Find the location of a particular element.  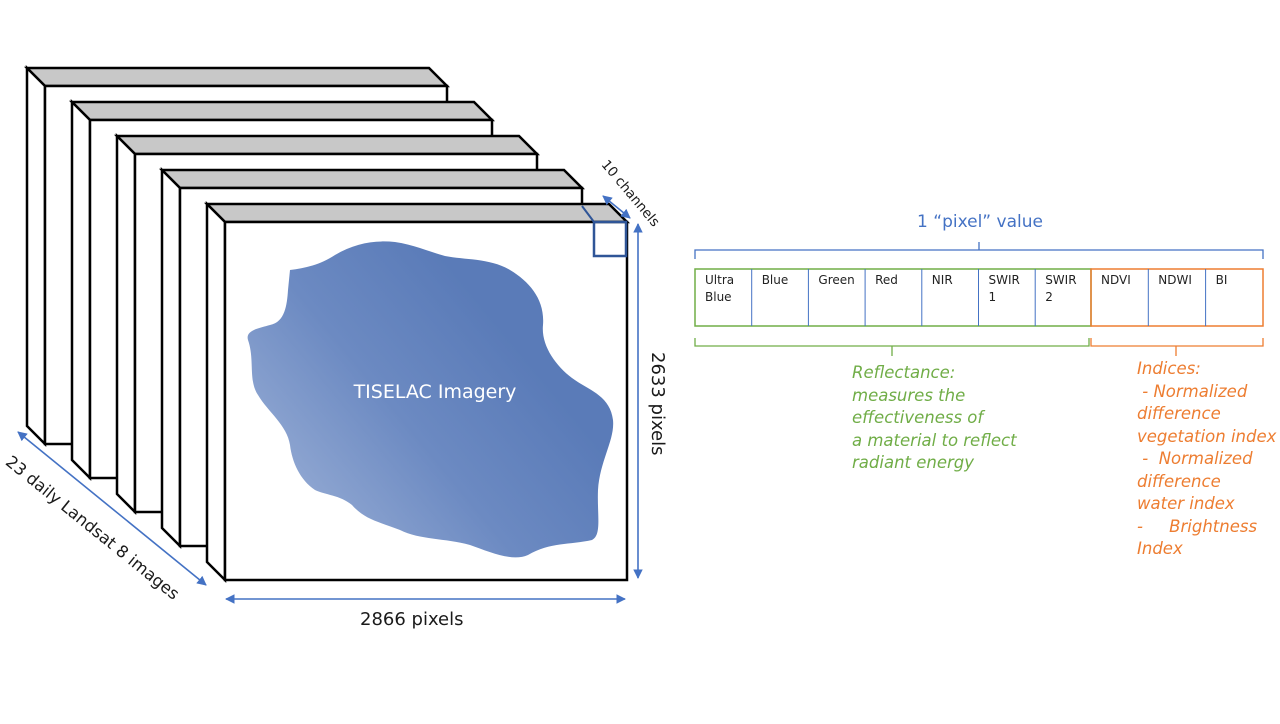

band-cell-index: BI is located at coordinates (1221, 280).